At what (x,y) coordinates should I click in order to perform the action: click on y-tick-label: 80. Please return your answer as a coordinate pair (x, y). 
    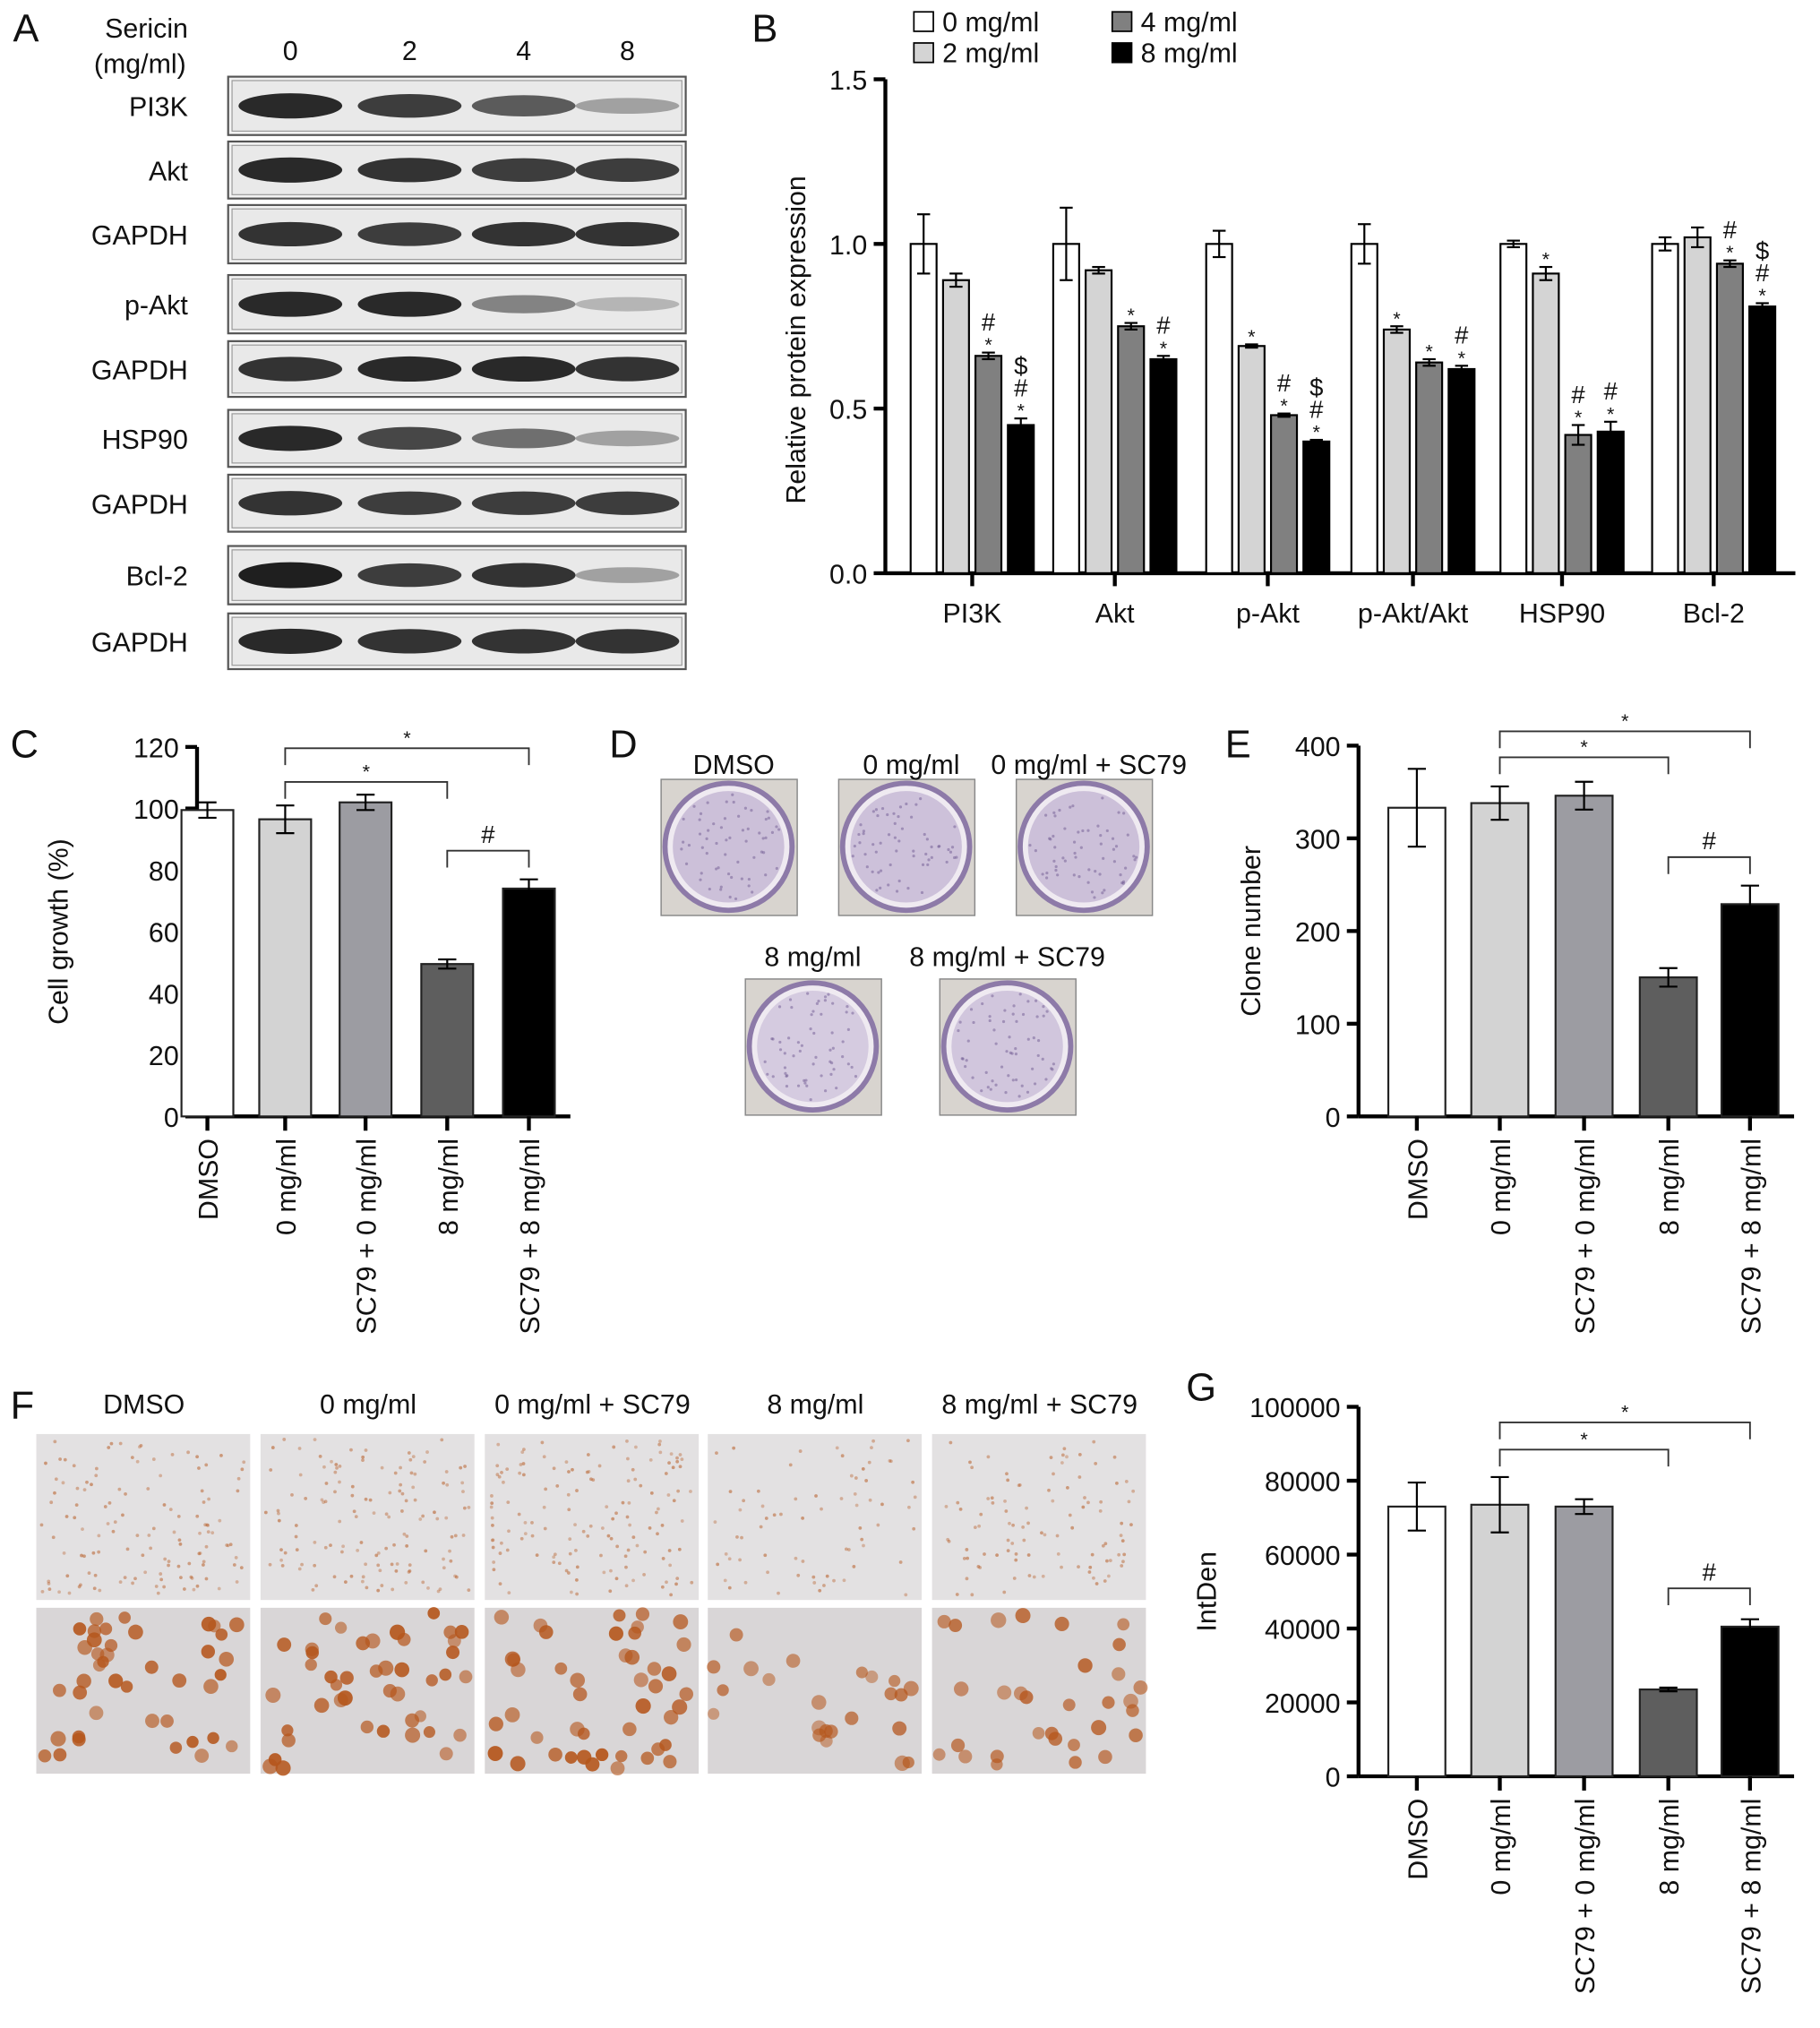
    Looking at the image, I should click on (164, 871).